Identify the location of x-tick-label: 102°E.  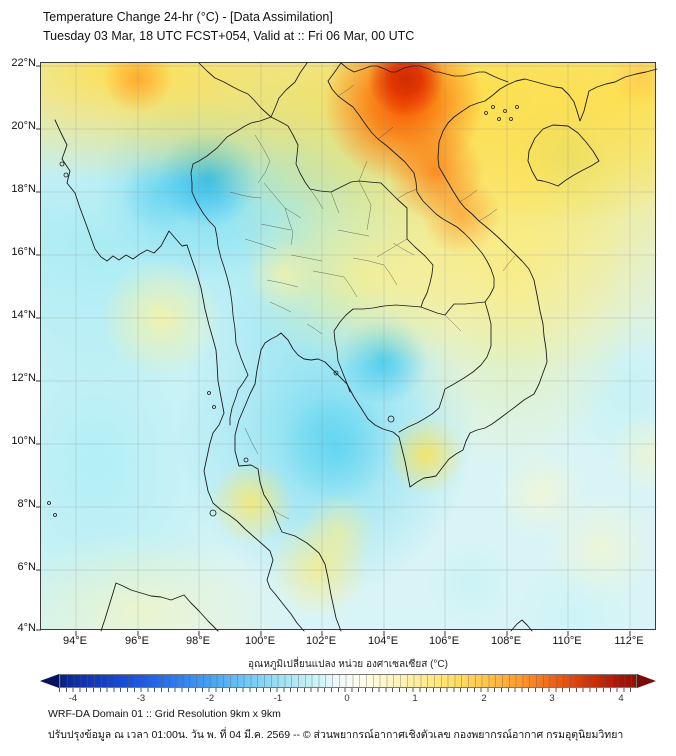
(321, 641).